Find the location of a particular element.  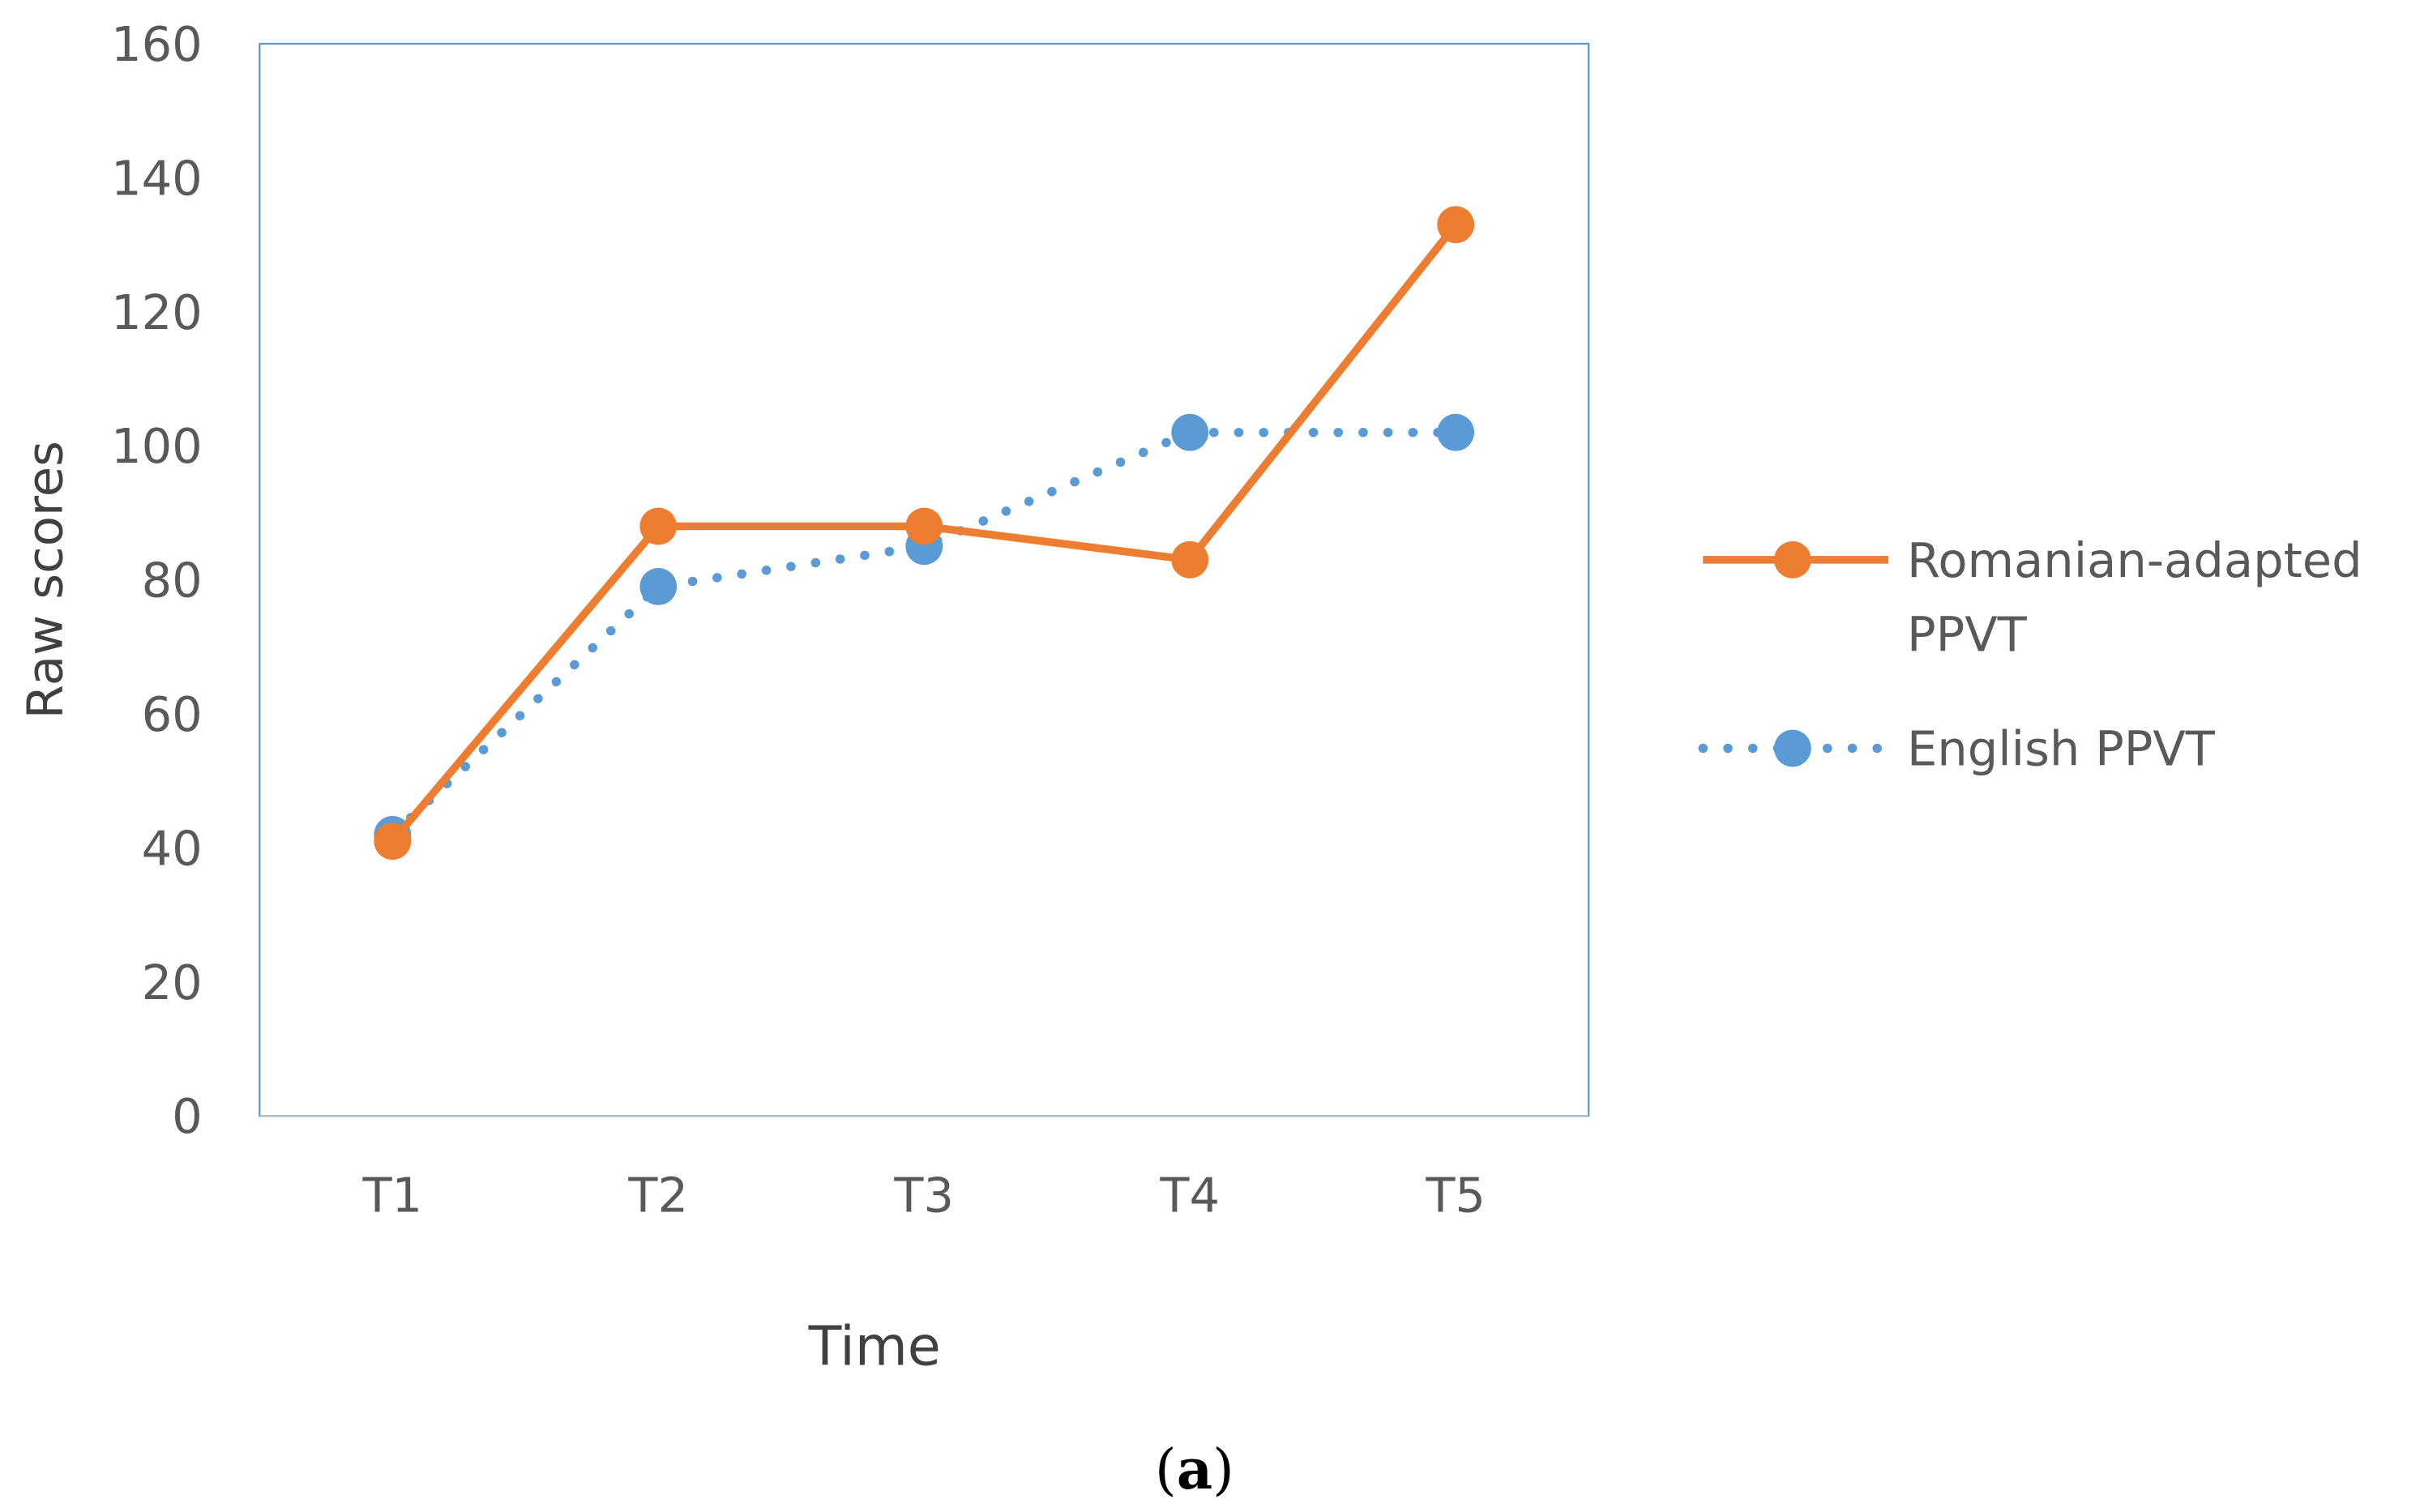

series-line is located at coordinates (923, 633).